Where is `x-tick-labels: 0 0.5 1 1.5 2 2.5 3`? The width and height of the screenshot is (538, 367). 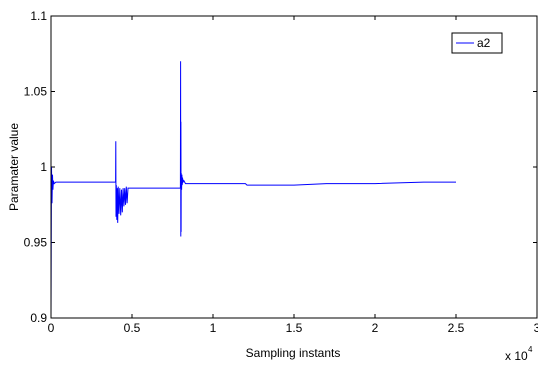
x-tick-labels: 0 0.5 1 1.5 2 2.5 3 is located at coordinates (293, 328).